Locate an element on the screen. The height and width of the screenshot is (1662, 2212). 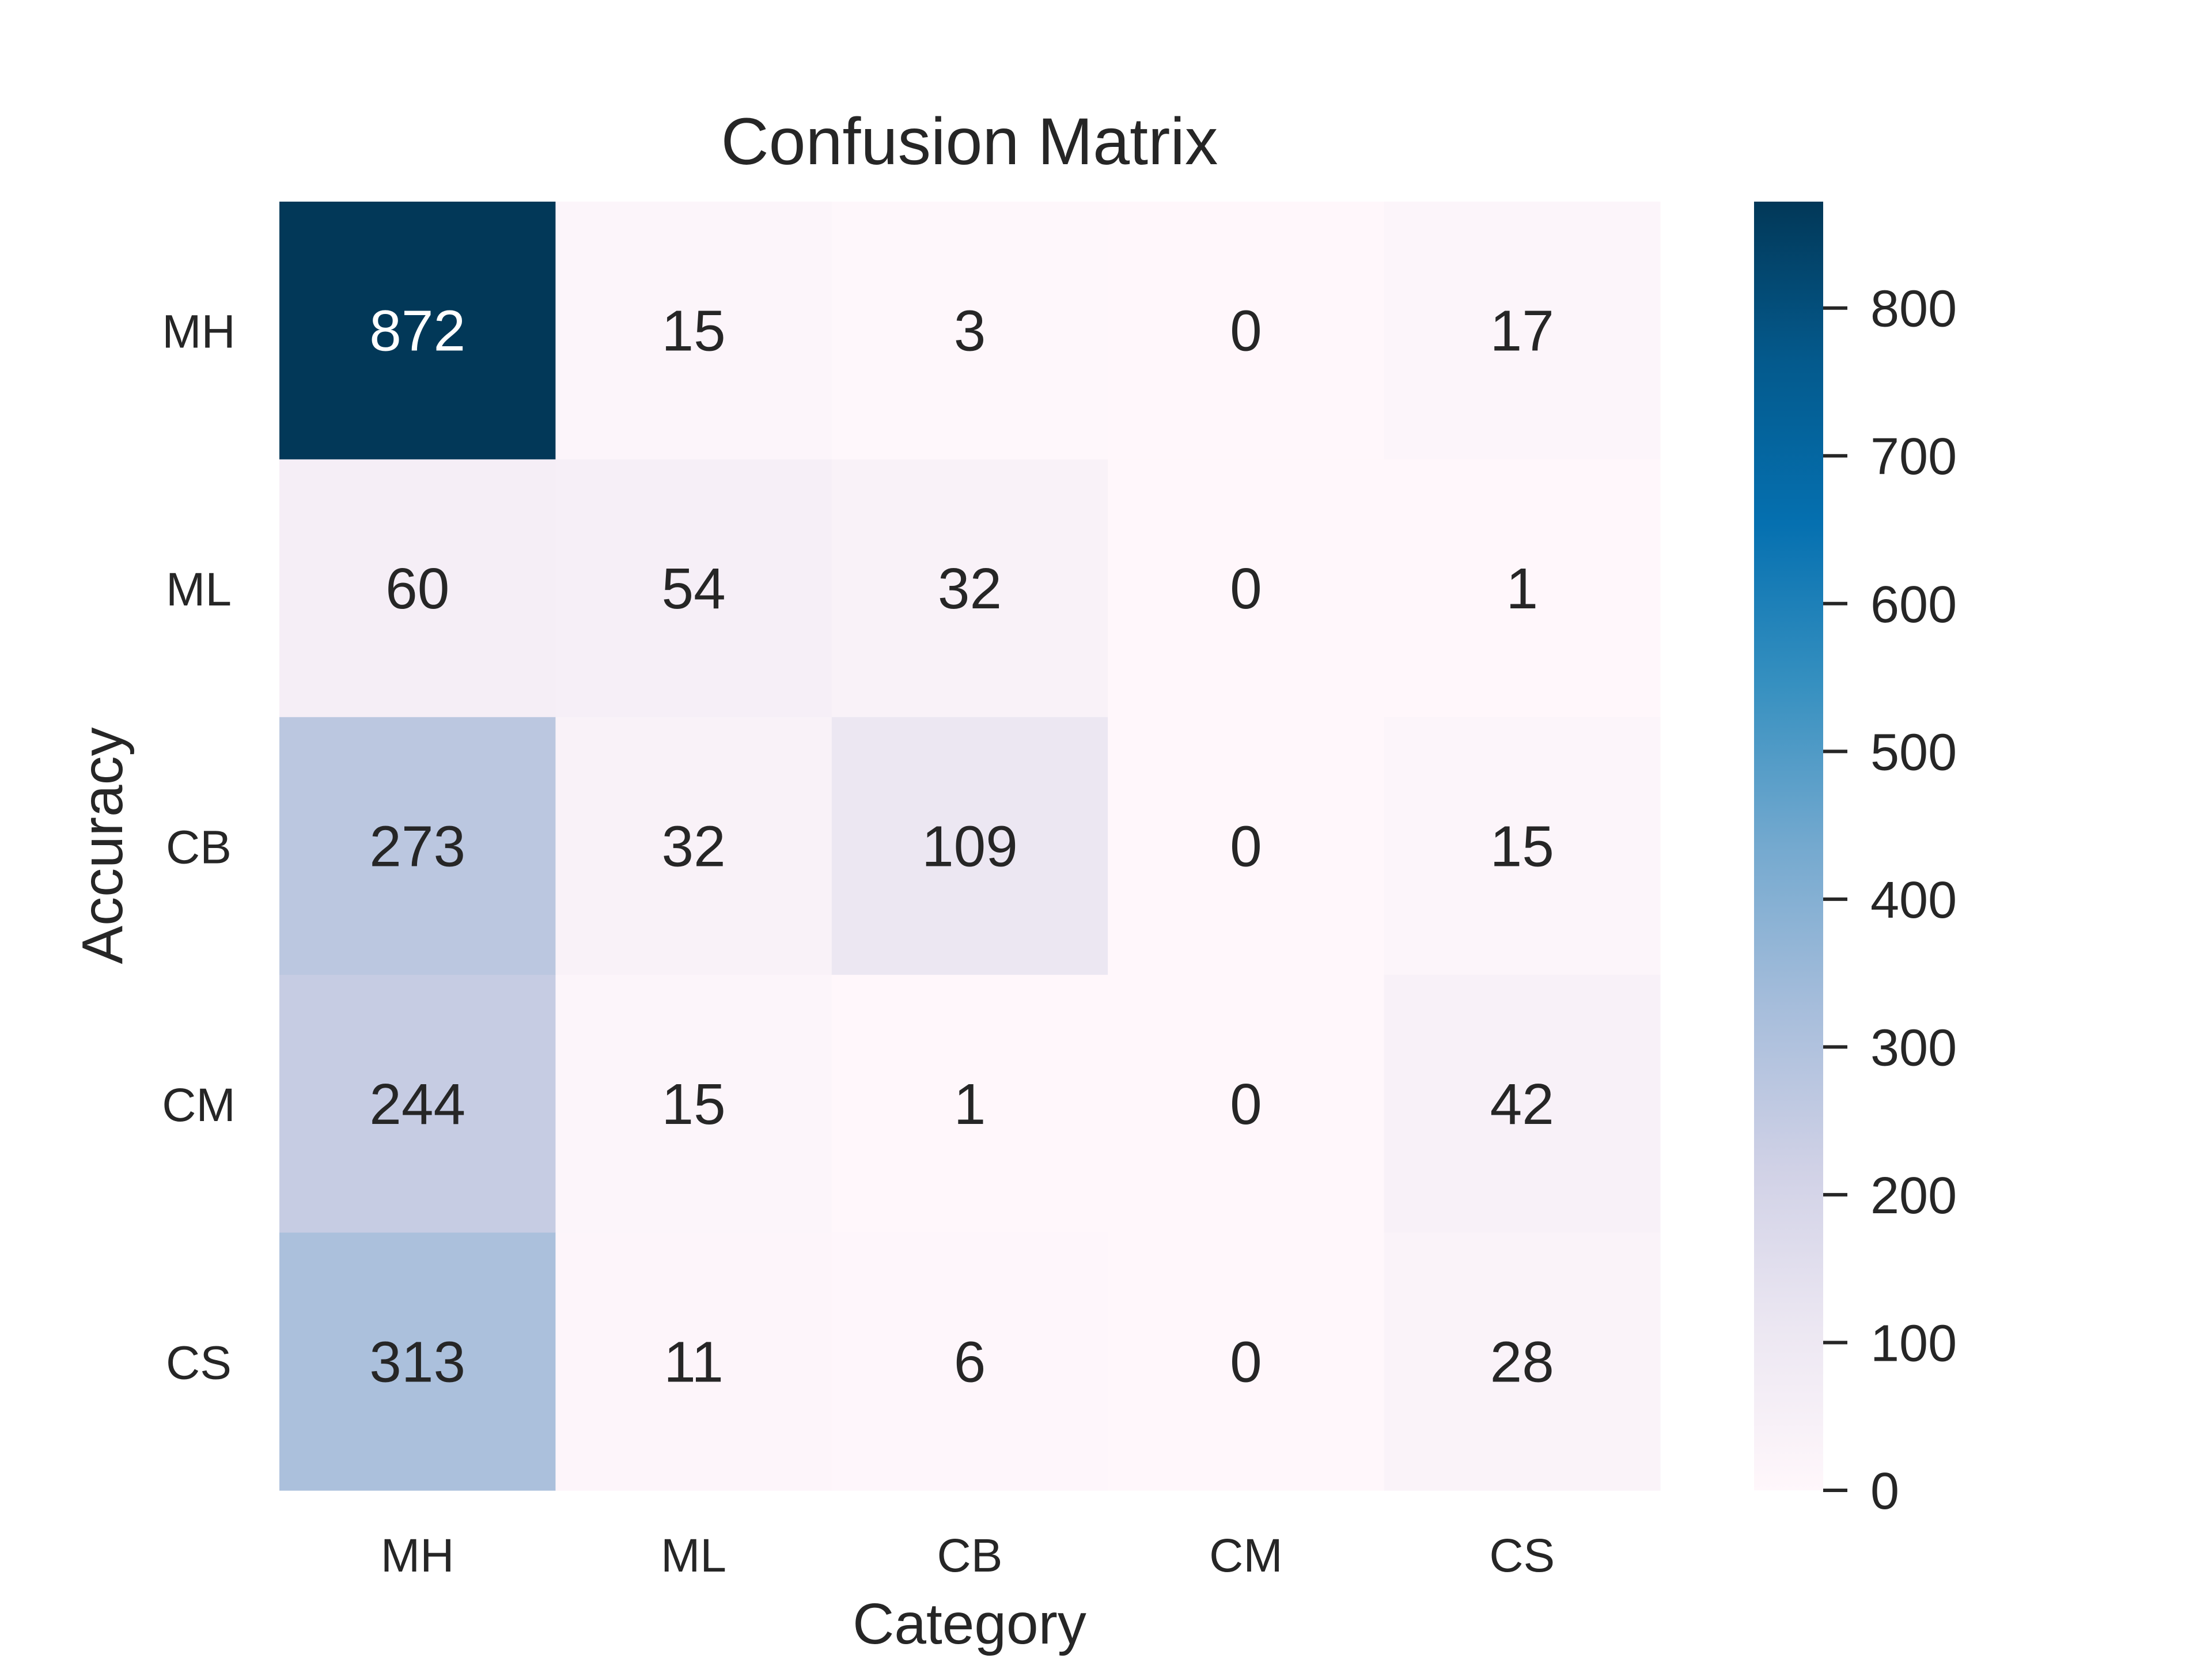
heatmap-cell-mh-cs is located at coordinates (1522, 331).